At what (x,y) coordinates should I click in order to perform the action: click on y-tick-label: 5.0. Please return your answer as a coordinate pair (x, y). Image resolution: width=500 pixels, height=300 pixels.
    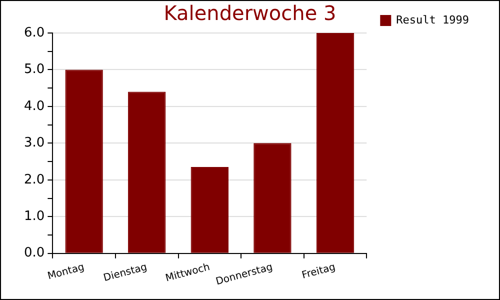
    Looking at the image, I should click on (34, 70).